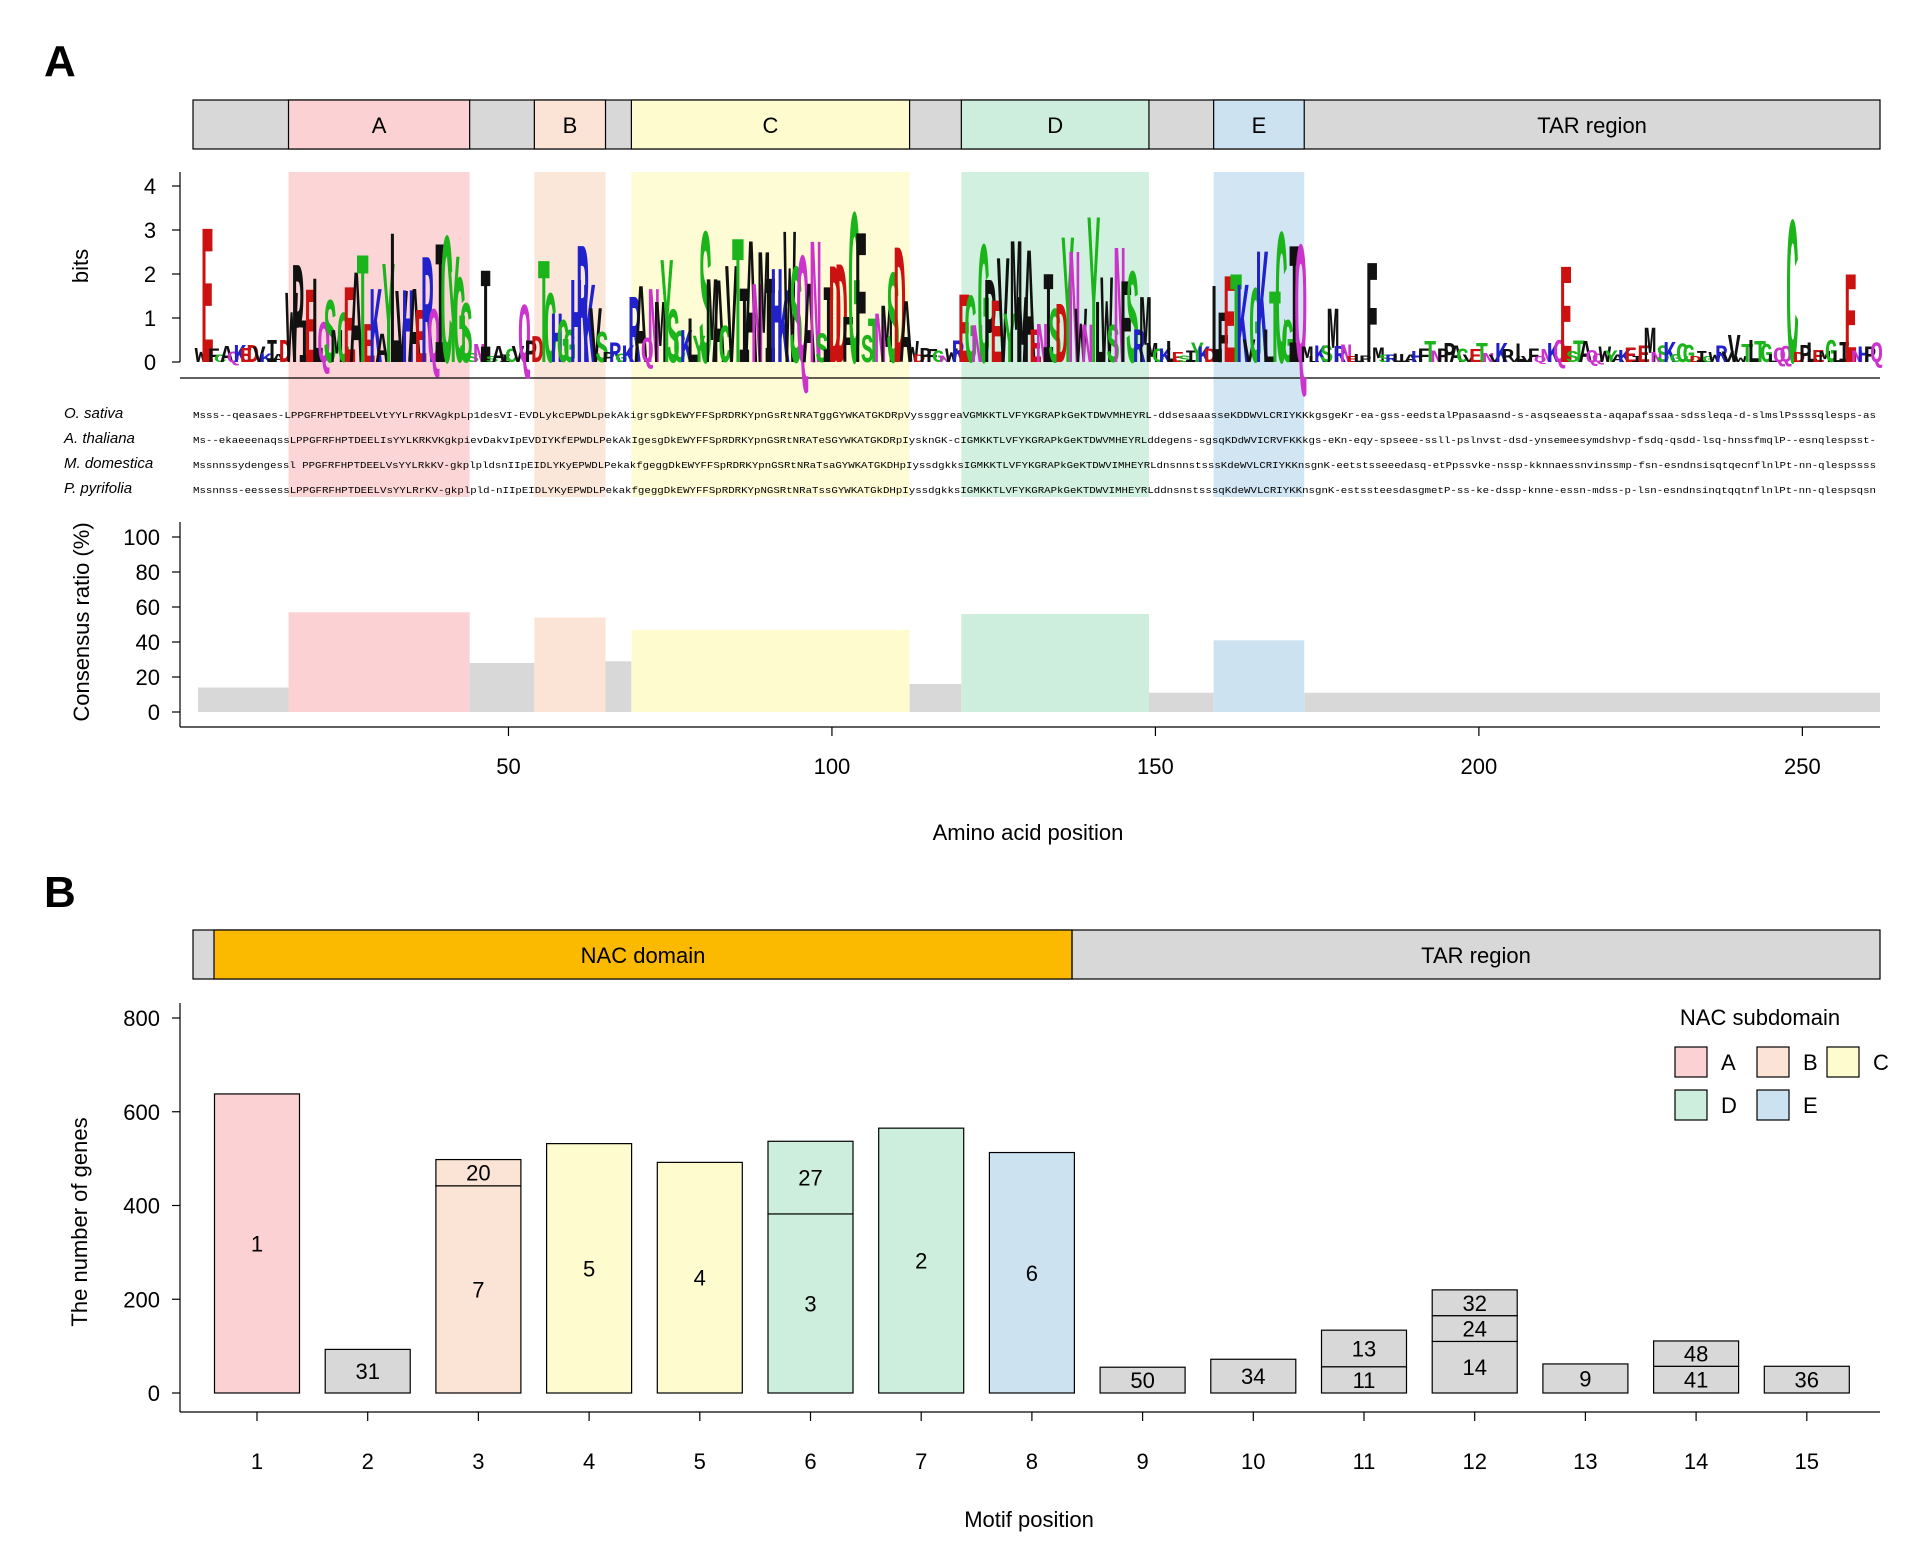 The width and height of the screenshot is (1913, 1553). What do you see at coordinates (1016, 314) in the screenshot?
I see `logo-letter: M` at bounding box center [1016, 314].